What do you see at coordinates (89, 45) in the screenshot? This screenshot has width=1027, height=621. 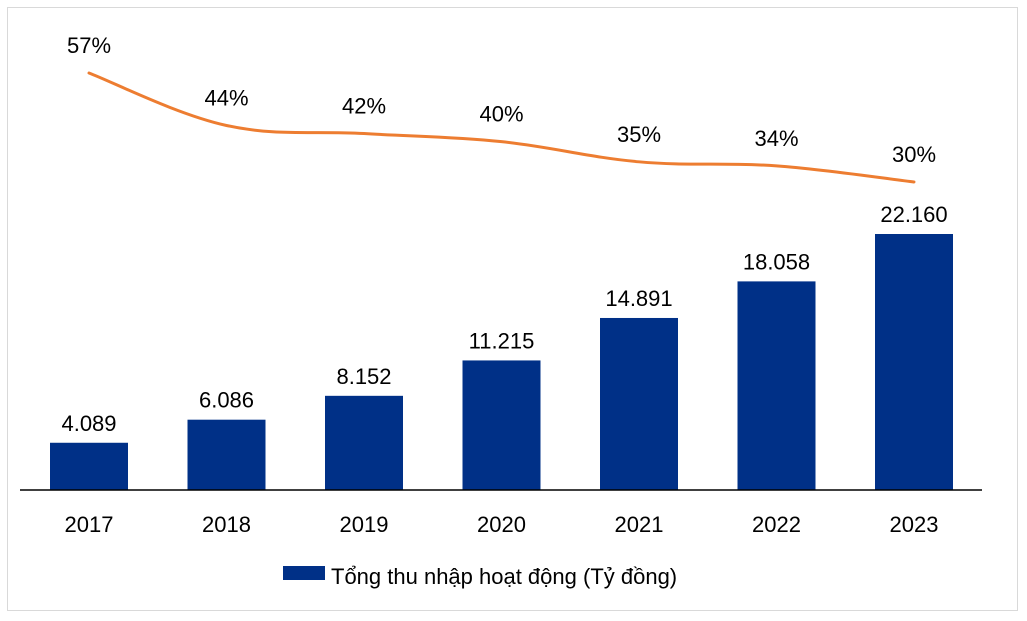 I see `line-value-label-2017: 57%` at bounding box center [89, 45].